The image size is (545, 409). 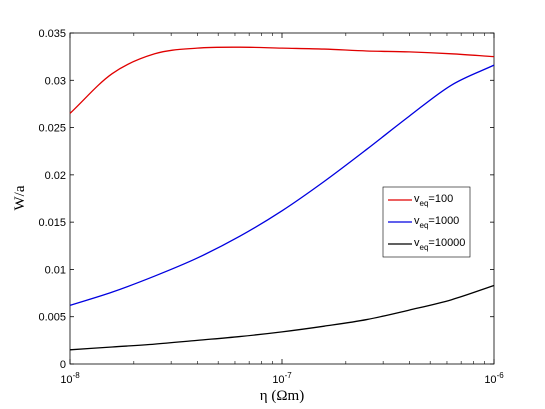 I want to click on y-axis-label: W/a, so click(x=20, y=197).